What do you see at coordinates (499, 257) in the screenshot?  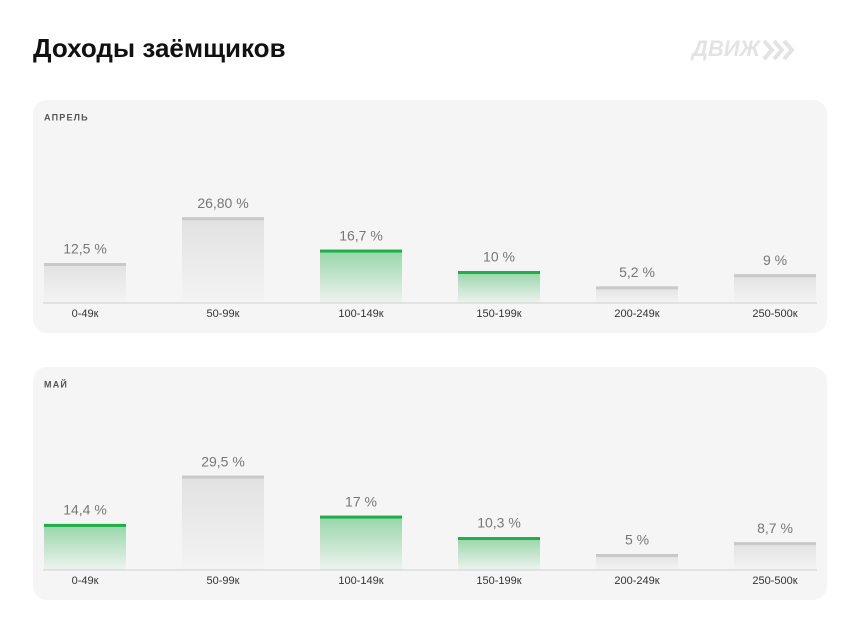 I see `value-label: 10 %` at bounding box center [499, 257].